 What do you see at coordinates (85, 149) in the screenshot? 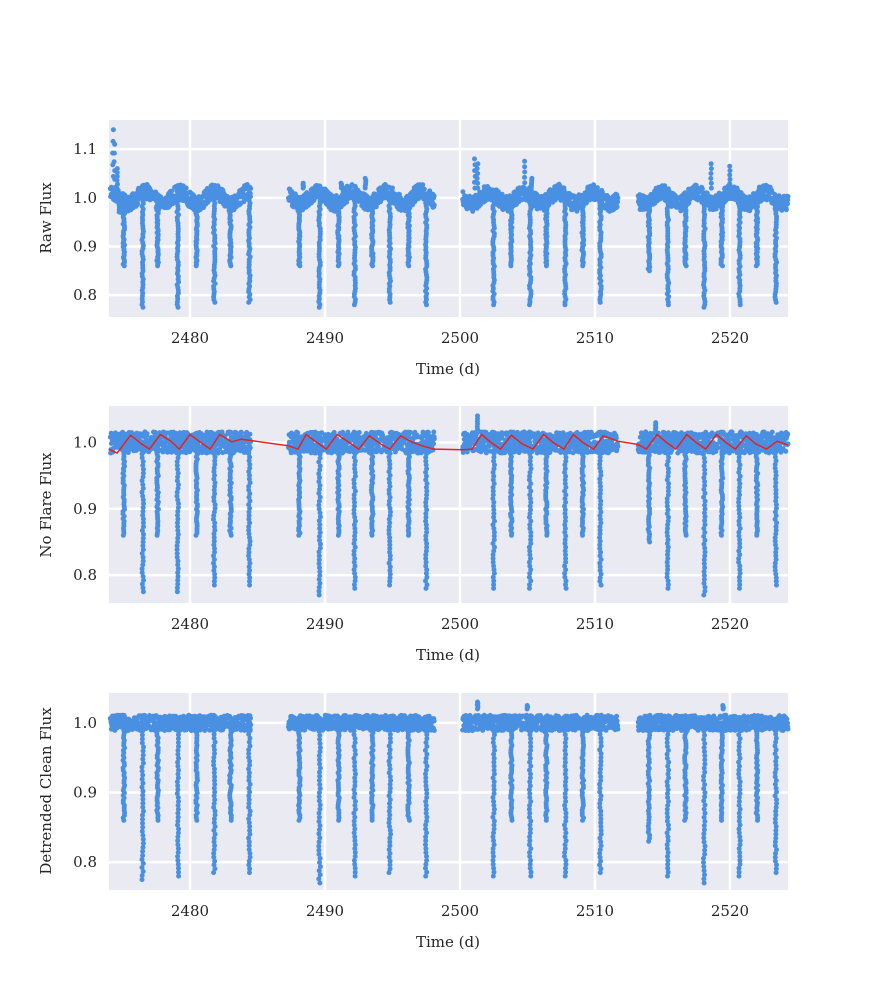
I see `y-tick-label: 1.1` at bounding box center [85, 149].